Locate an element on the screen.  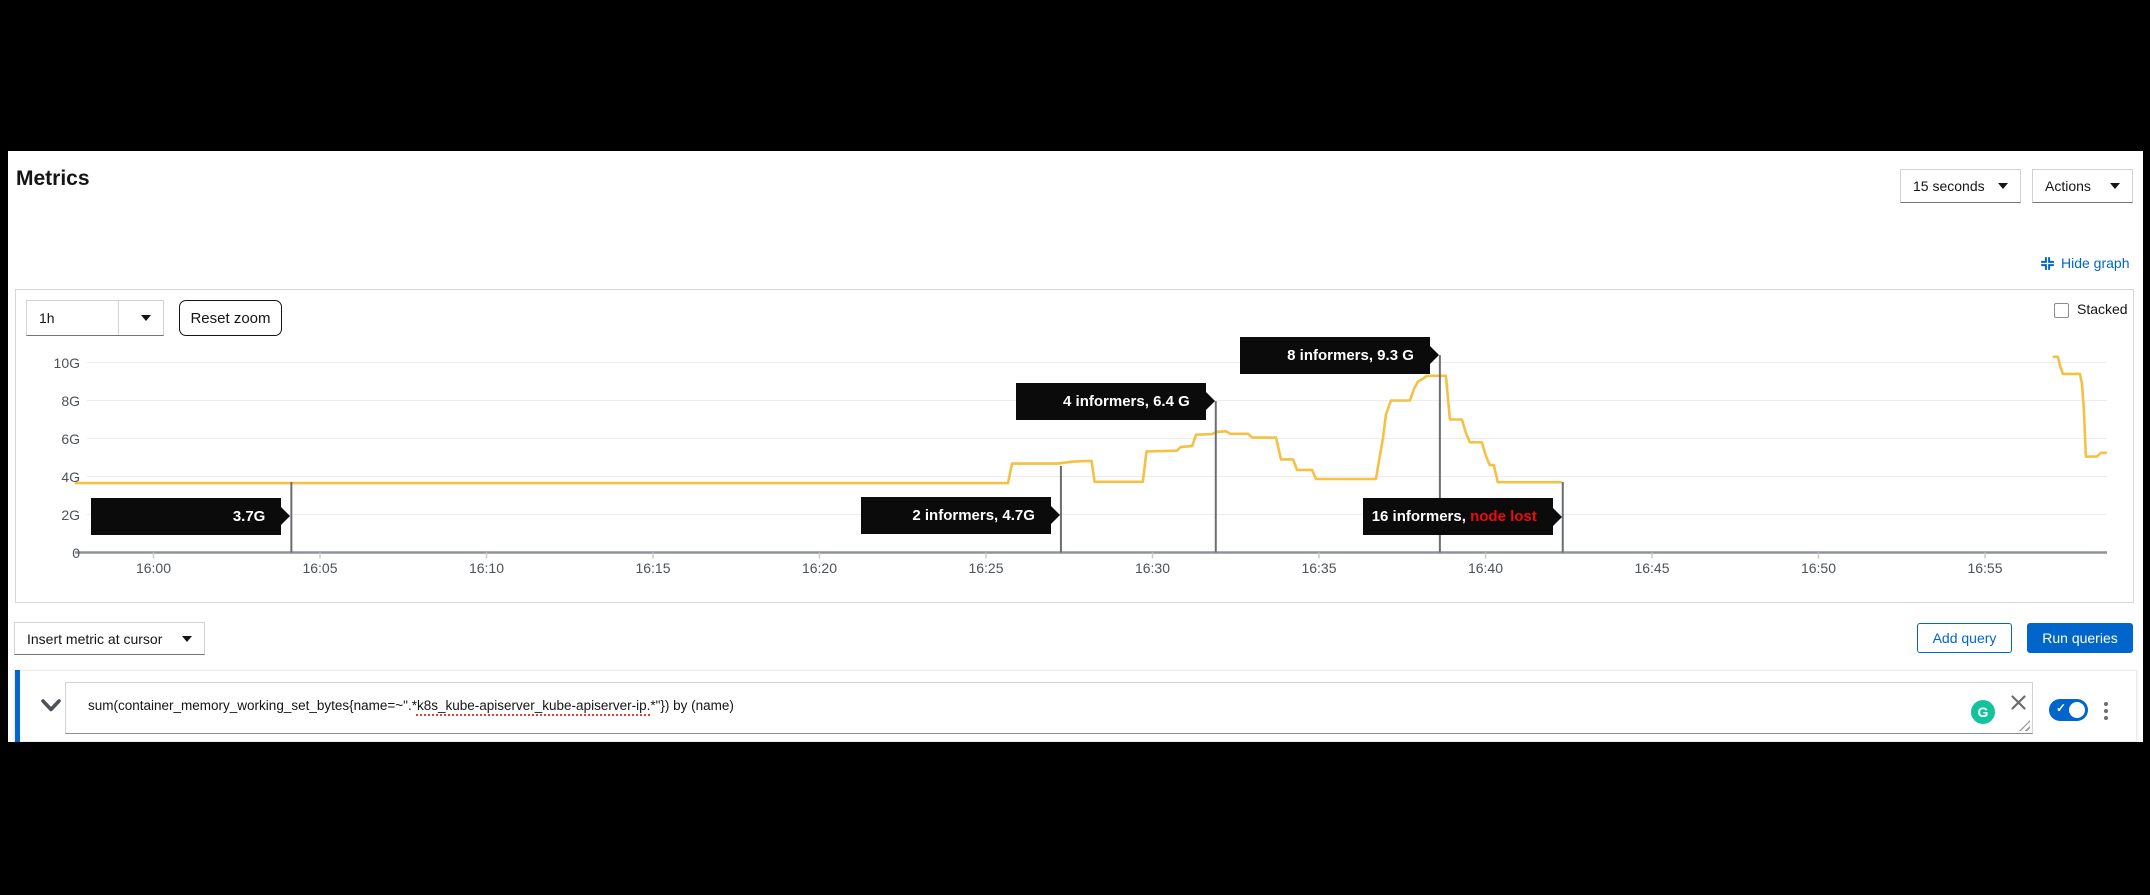
duration-value: 1h is located at coordinates (47, 318).